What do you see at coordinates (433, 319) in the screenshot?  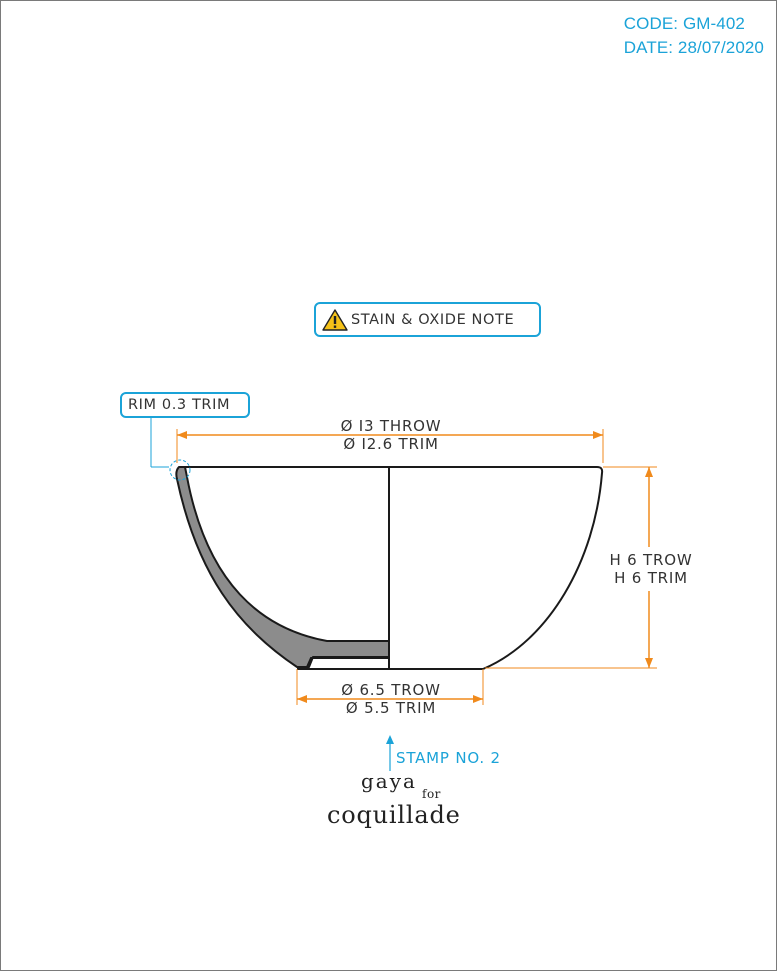 I see `note-label: STAIN & OXIDE NOTE` at bounding box center [433, 319].